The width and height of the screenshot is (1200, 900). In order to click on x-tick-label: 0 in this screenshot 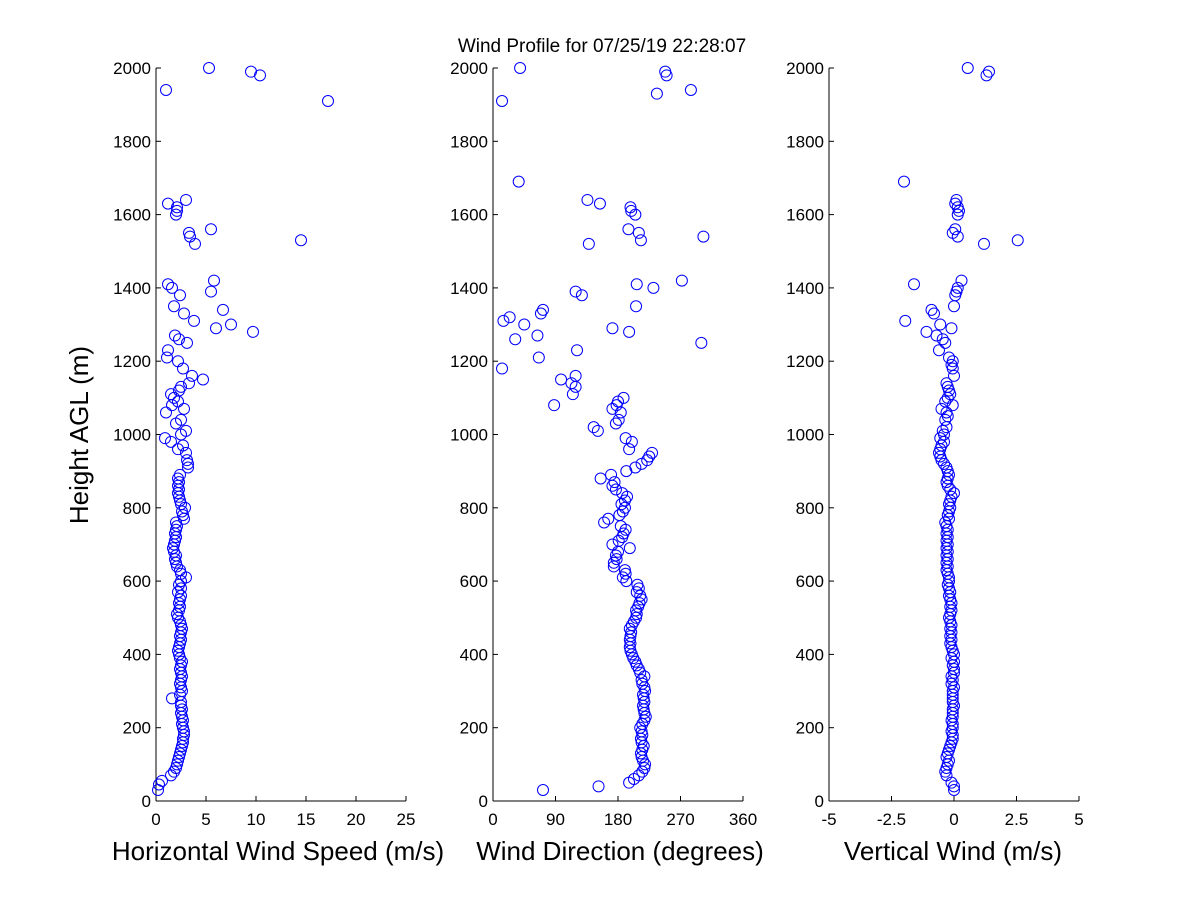, I will do `click(492, 819)`.